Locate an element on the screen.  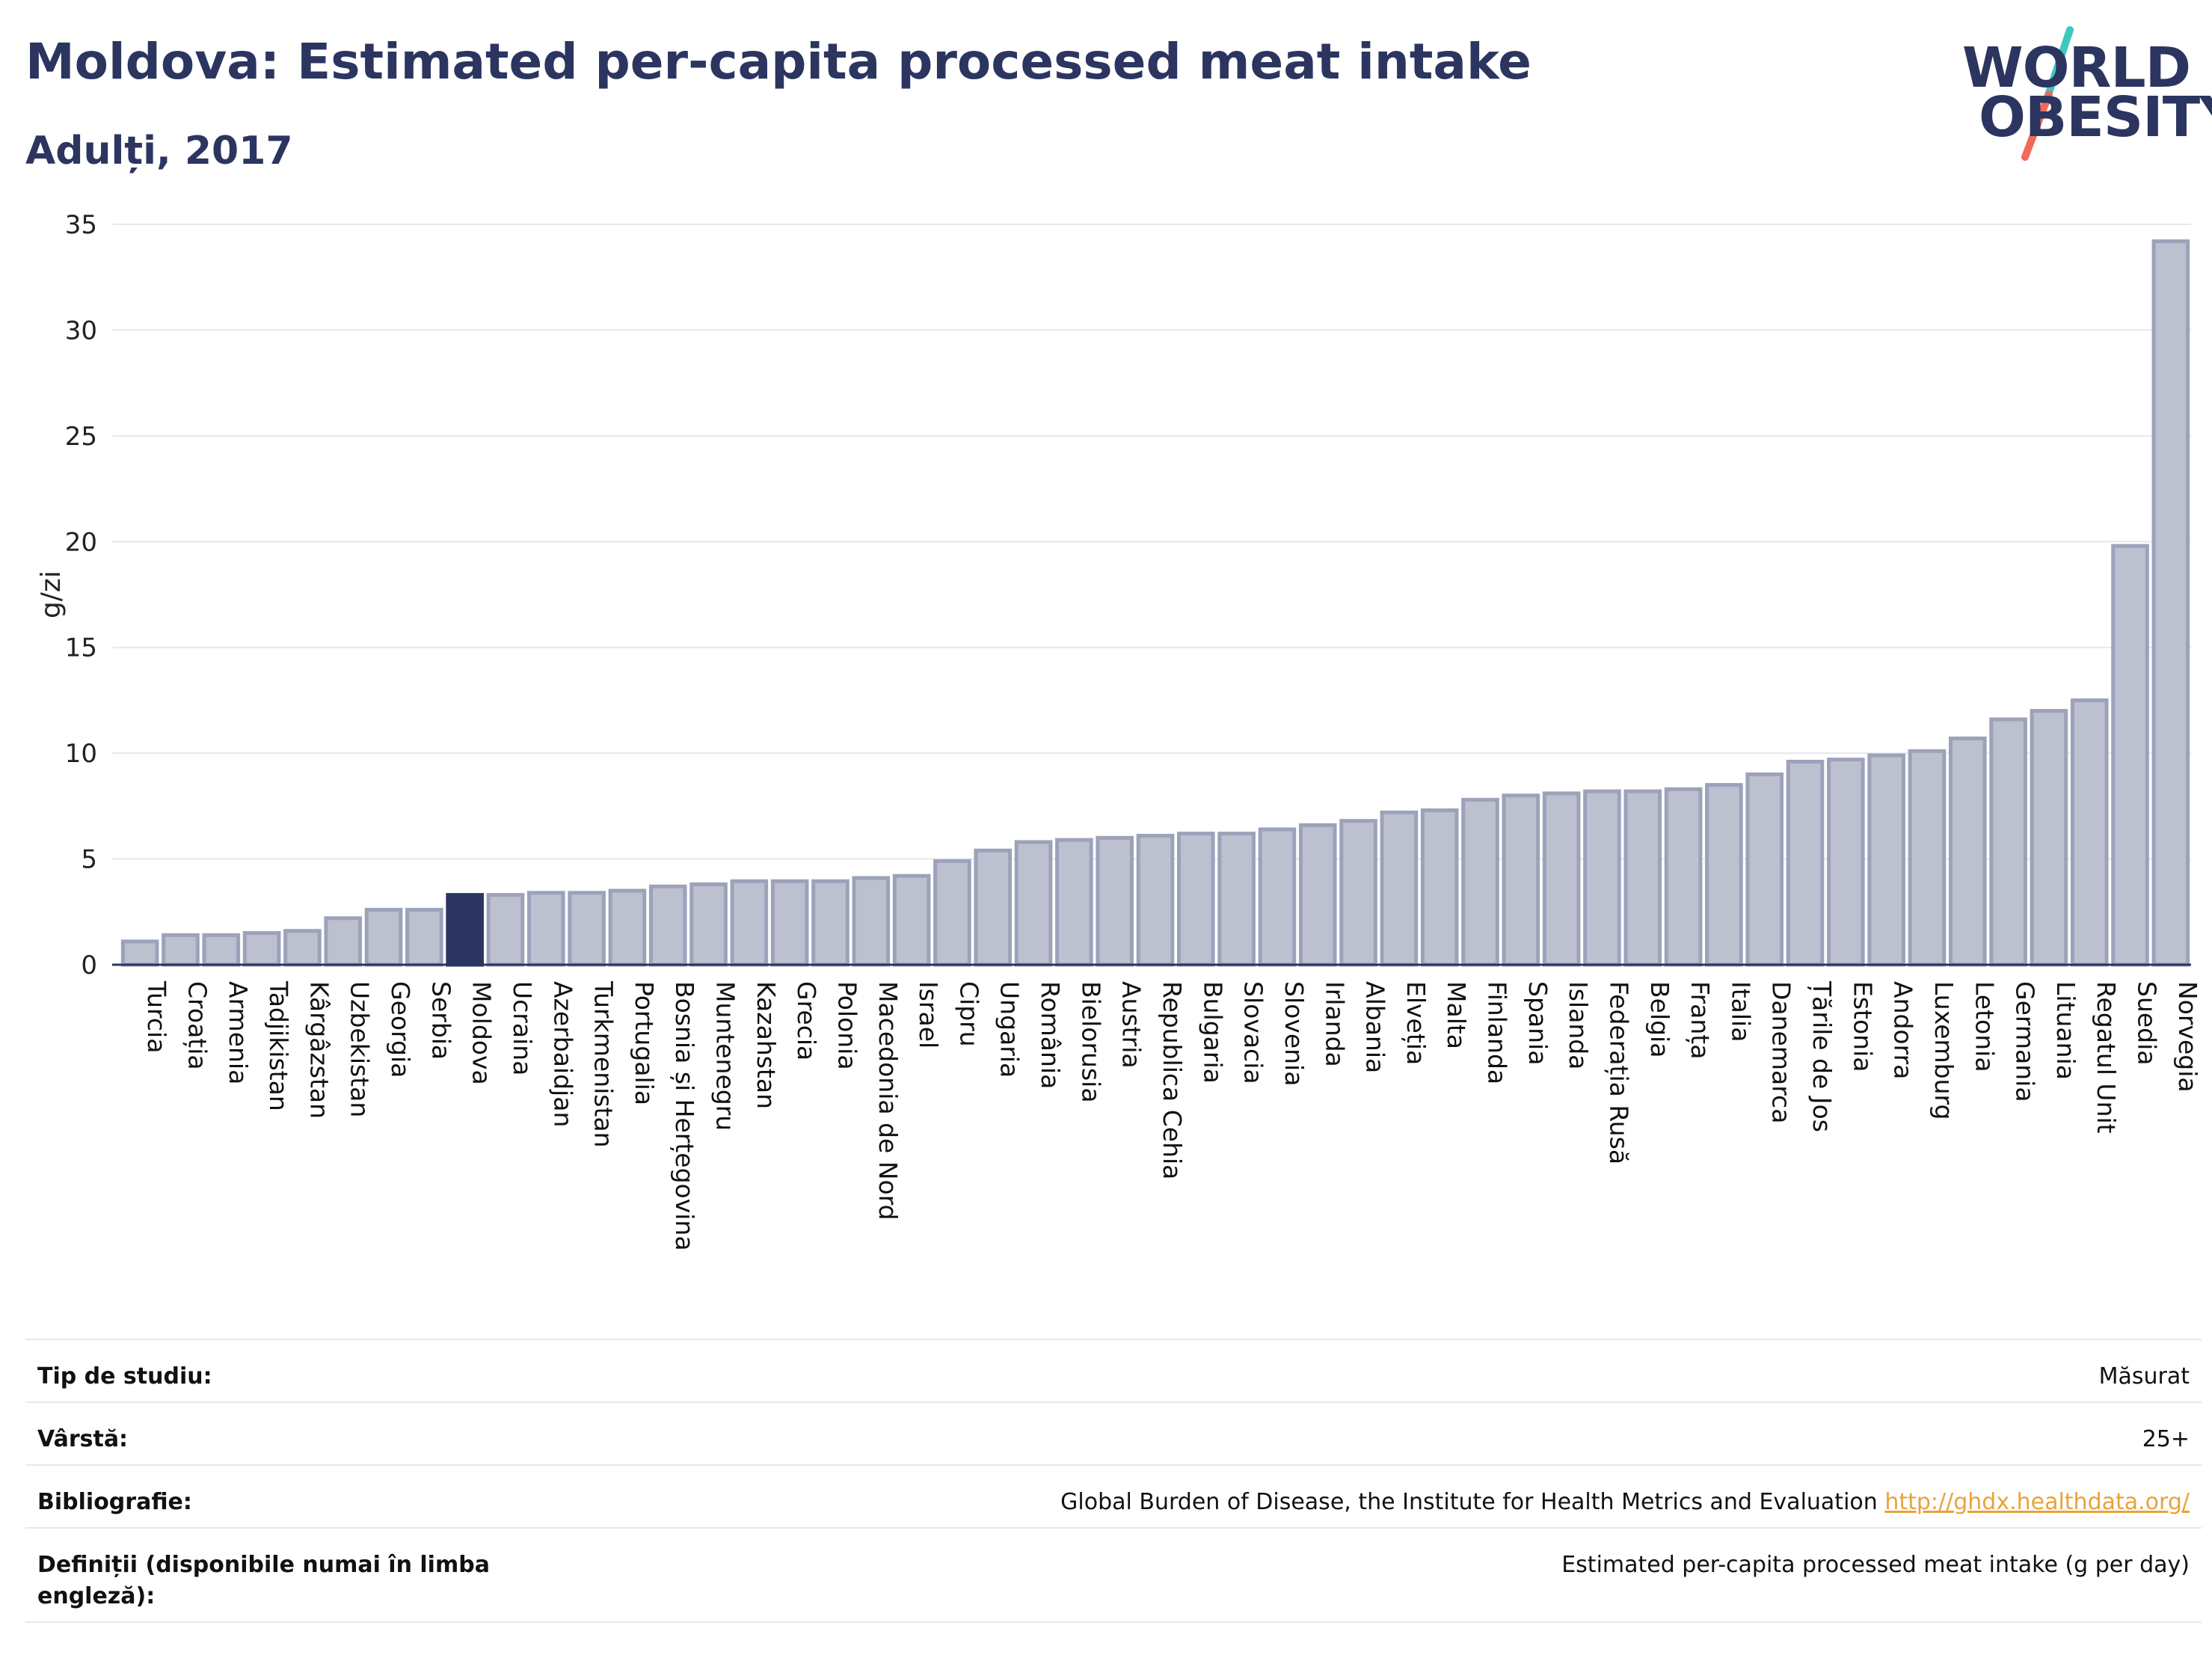
x-tick-label: Estonia is located at coordinates (1862, 1026).